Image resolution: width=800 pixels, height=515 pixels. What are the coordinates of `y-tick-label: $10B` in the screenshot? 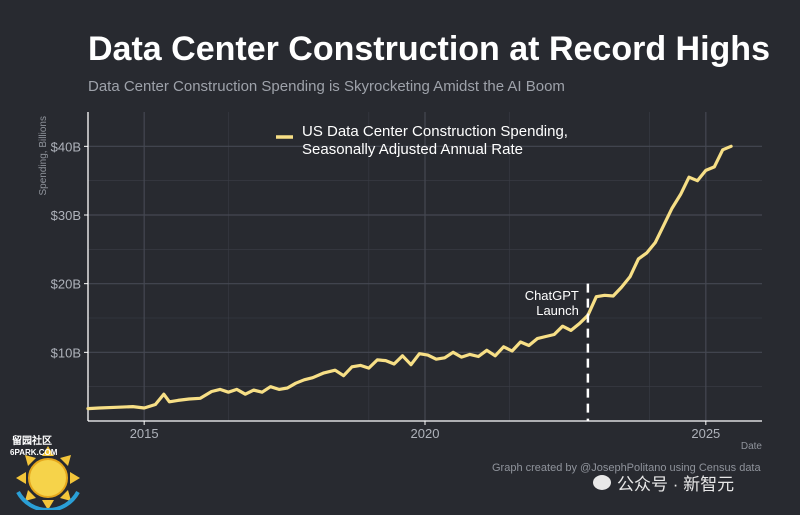 It's located at (66, 352).